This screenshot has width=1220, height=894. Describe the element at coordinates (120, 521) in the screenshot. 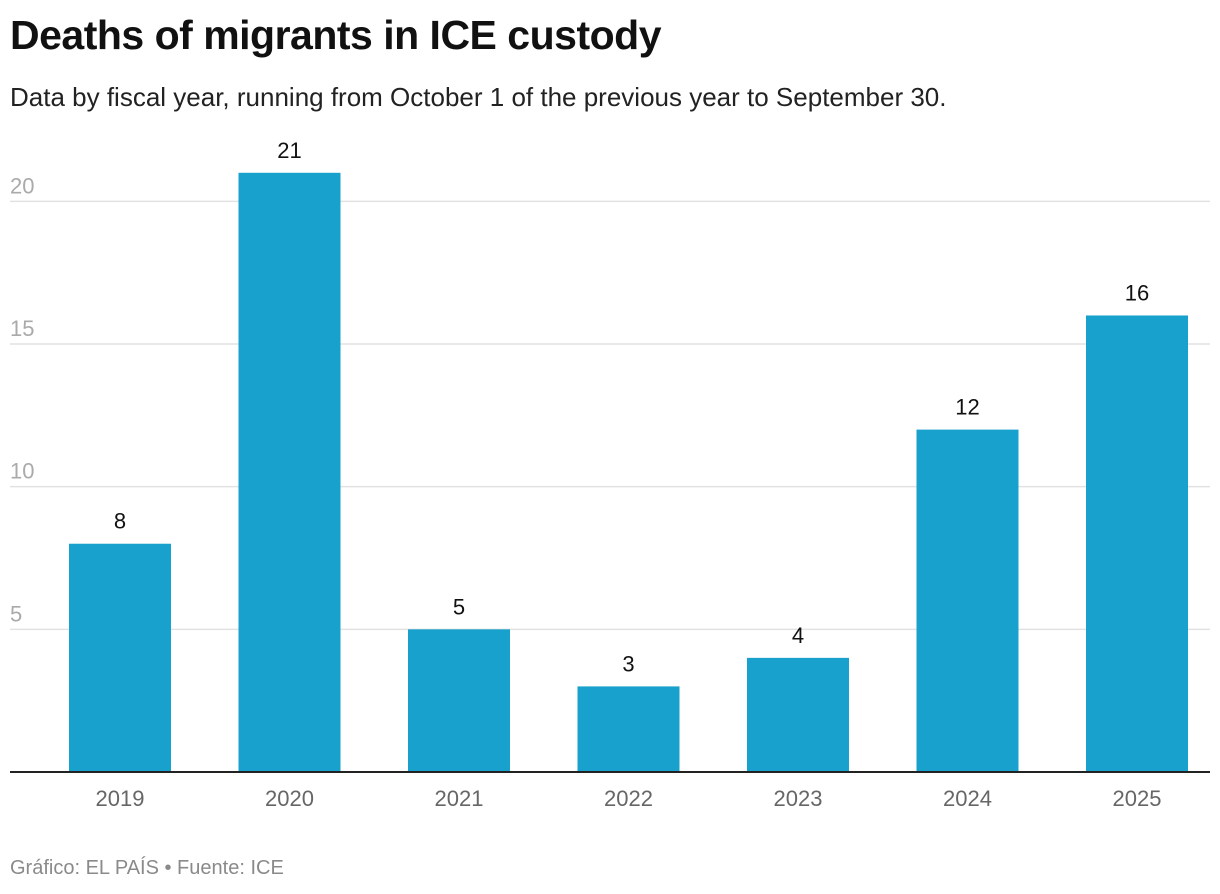

I see `data-label-2019: 8` at that location.